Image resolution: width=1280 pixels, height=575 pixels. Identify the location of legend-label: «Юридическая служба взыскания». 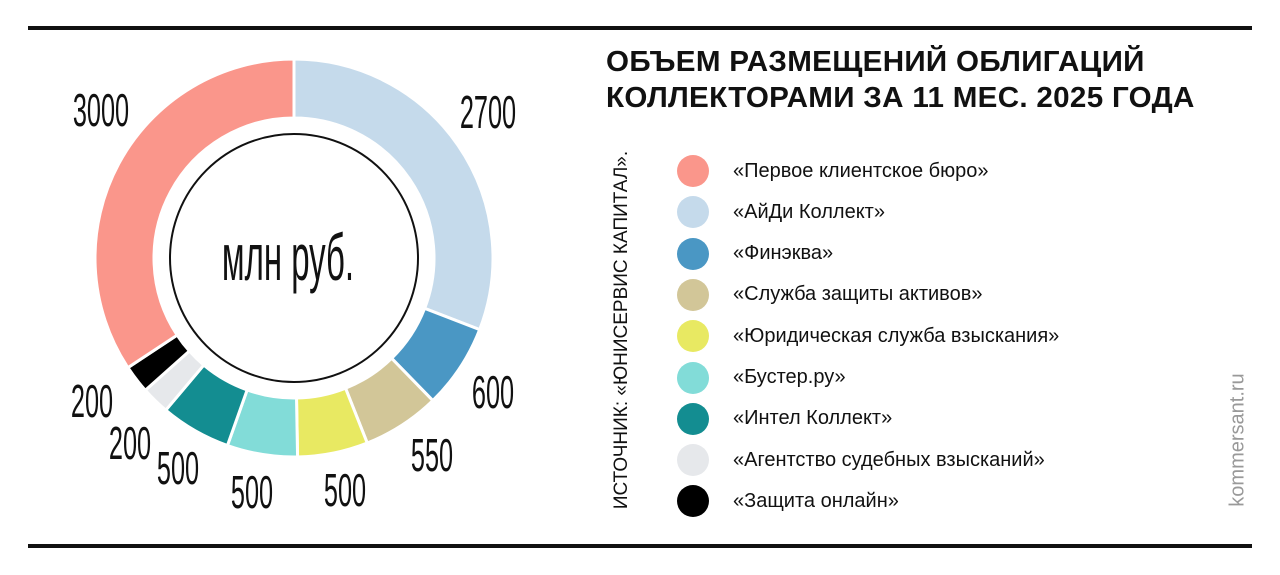
(896, 335).